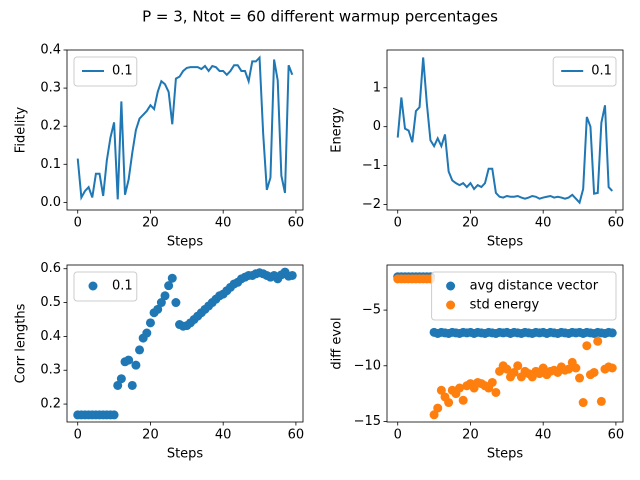  I want to click on y-tick-label: −2, so click(371, 204).